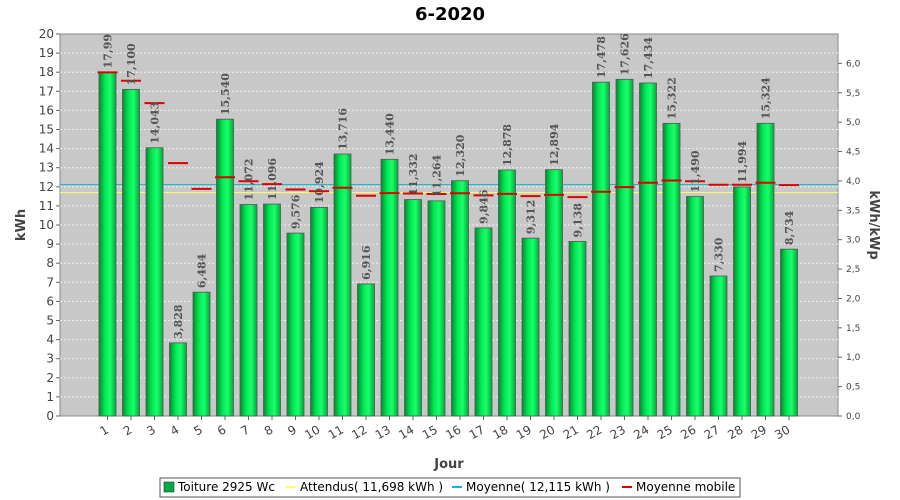 The height and width of the screenshot is (500, 900). I want to click on data-label: 12,894, so click(554, 144).